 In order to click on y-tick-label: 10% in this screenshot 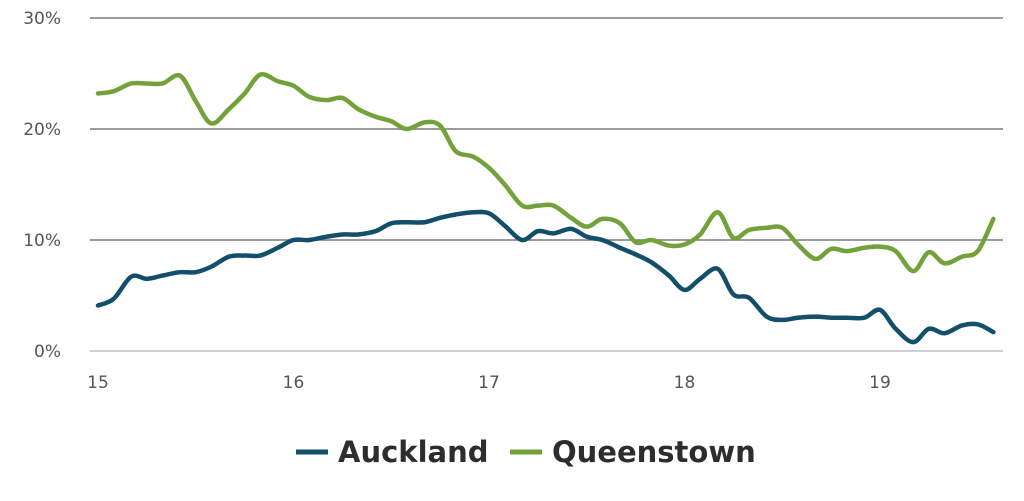, I will do `click(42, 241)`.